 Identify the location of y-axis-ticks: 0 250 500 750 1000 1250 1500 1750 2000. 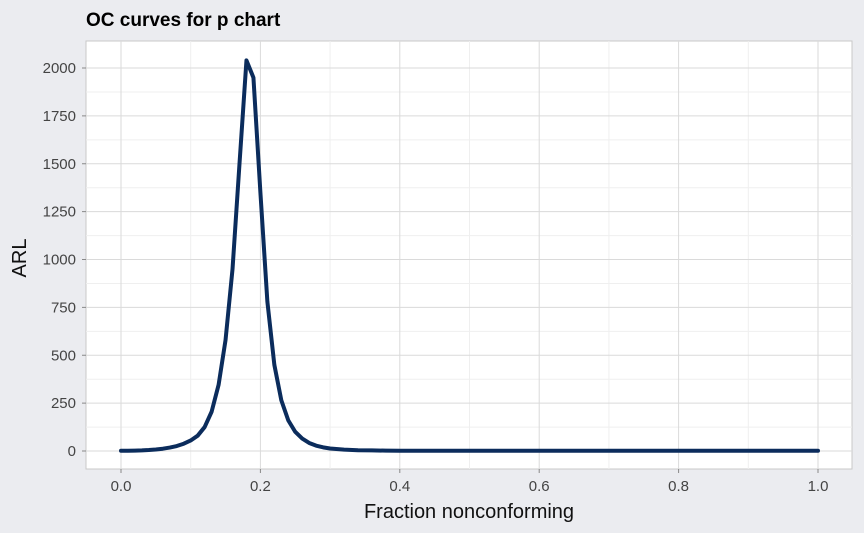
(64, 260).